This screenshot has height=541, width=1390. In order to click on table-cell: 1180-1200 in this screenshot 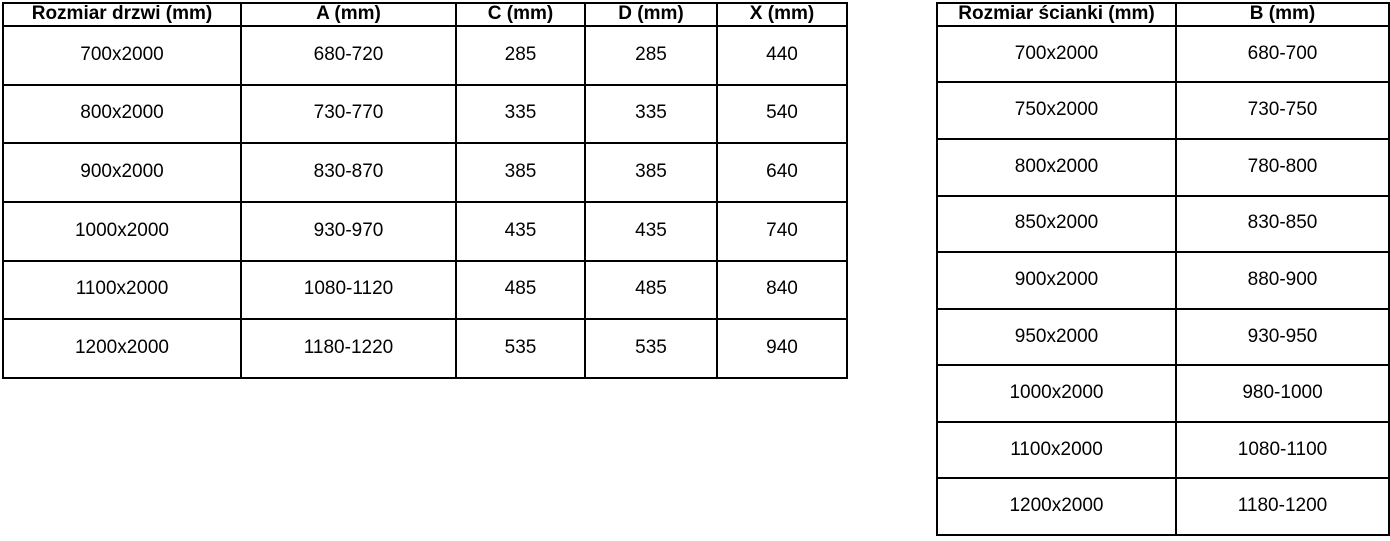, I will do `click(1282, 506)`.